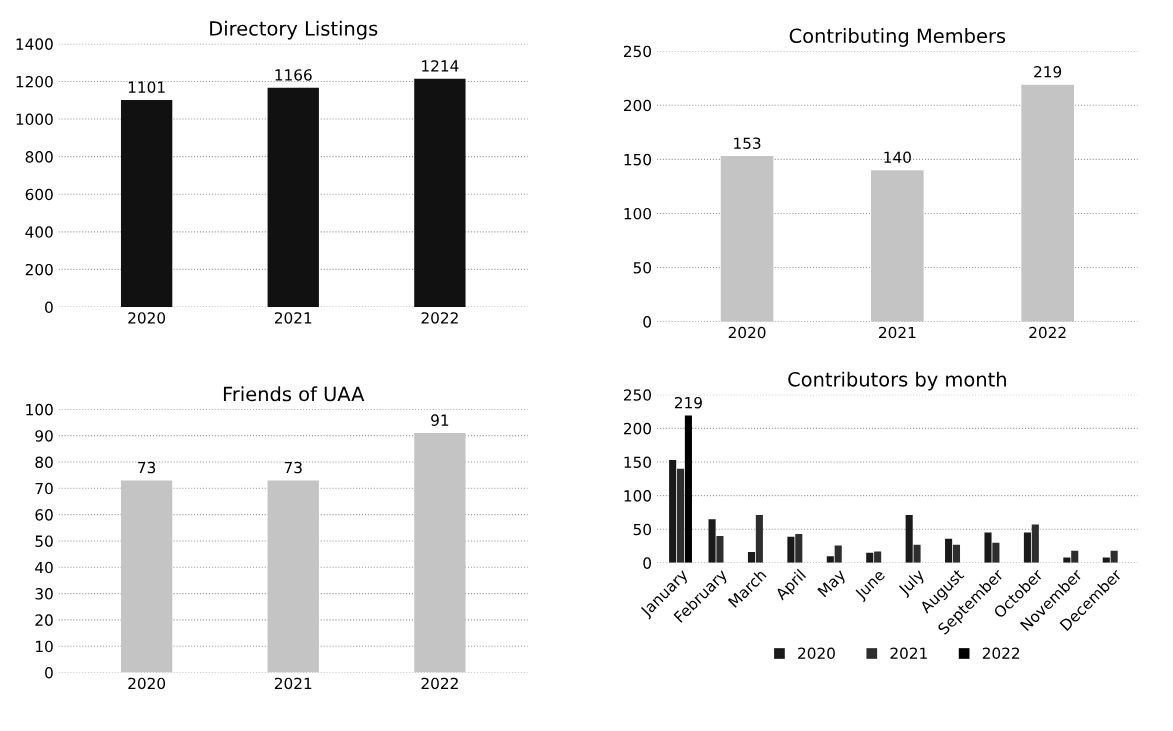 This screenshot has width=1173, height=731. I want to click on y-tick-label: 1400, so click(34, 44).